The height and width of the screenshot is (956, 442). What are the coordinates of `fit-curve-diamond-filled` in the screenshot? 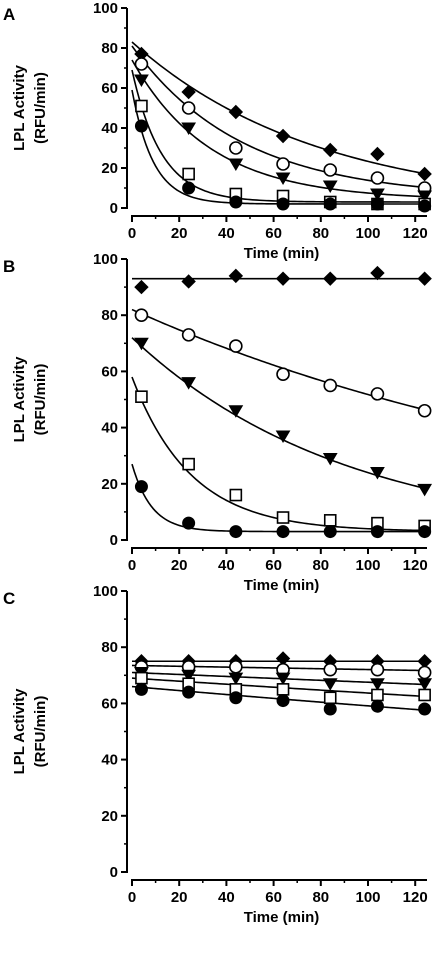 It's located at (278, 108).